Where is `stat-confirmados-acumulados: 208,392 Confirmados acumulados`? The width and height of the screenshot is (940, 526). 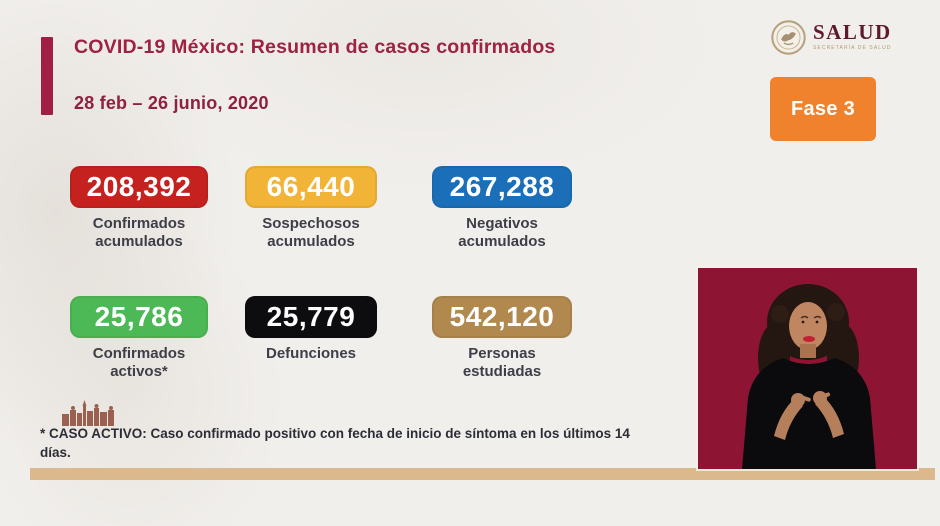
stat-confirmados-acumulados: 208,392 Confirmados acumulados is located at coordinates (139, 209).